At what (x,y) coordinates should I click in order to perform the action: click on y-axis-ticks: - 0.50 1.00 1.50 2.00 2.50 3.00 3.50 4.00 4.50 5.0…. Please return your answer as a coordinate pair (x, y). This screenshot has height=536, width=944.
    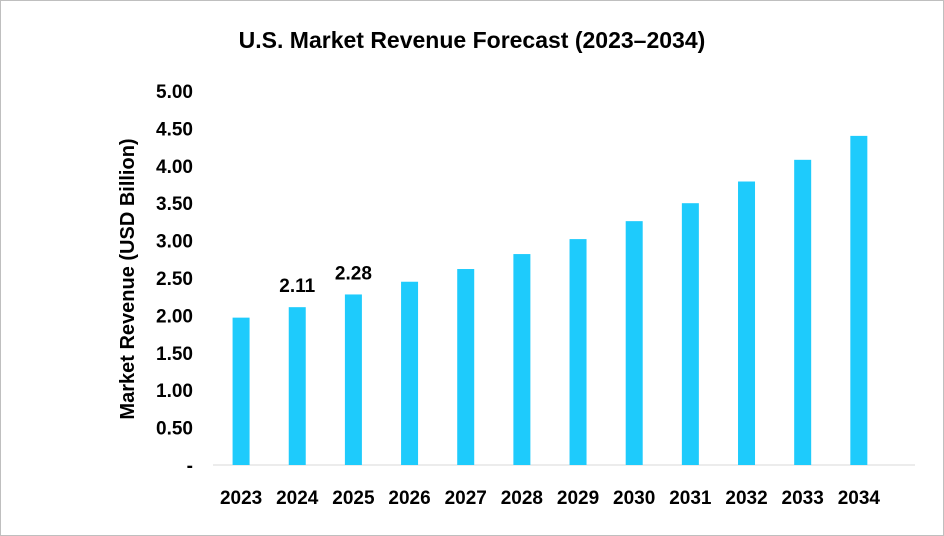
    Looking at the image, I should click on (174, 279).